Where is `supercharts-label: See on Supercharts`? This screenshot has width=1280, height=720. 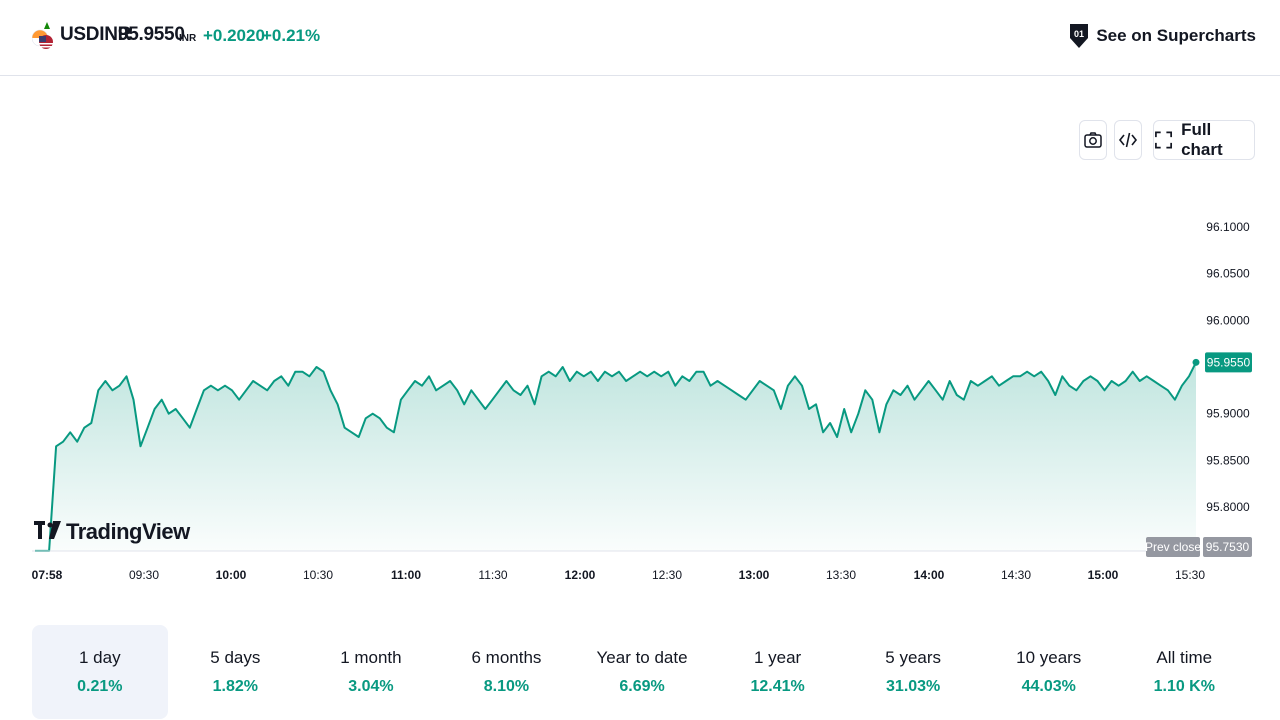 supercharts-label: See on Supercharts is located at coordinates (1176, 35).